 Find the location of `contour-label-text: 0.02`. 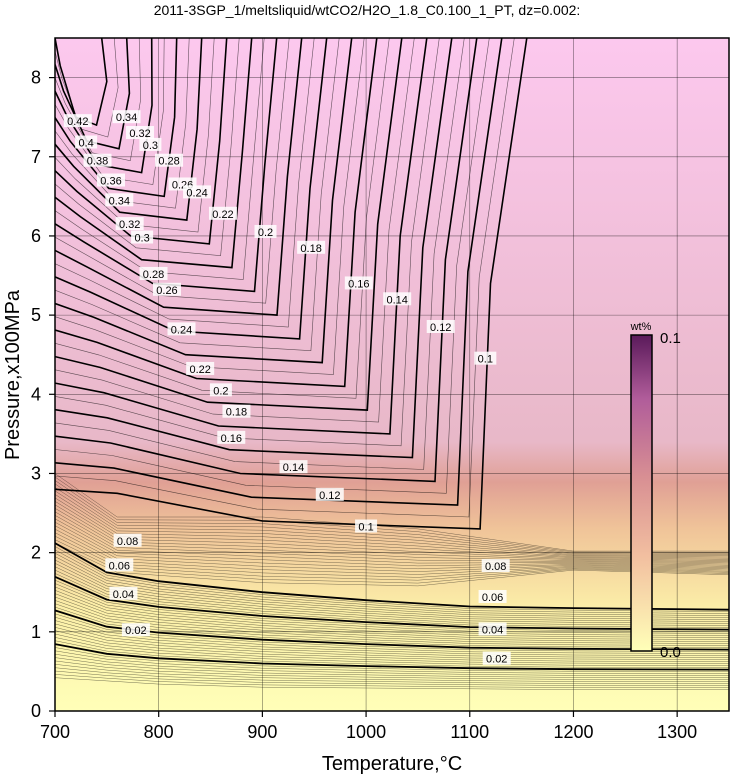

contour-label-text: 0.02 is located at coordinates (135, 631).